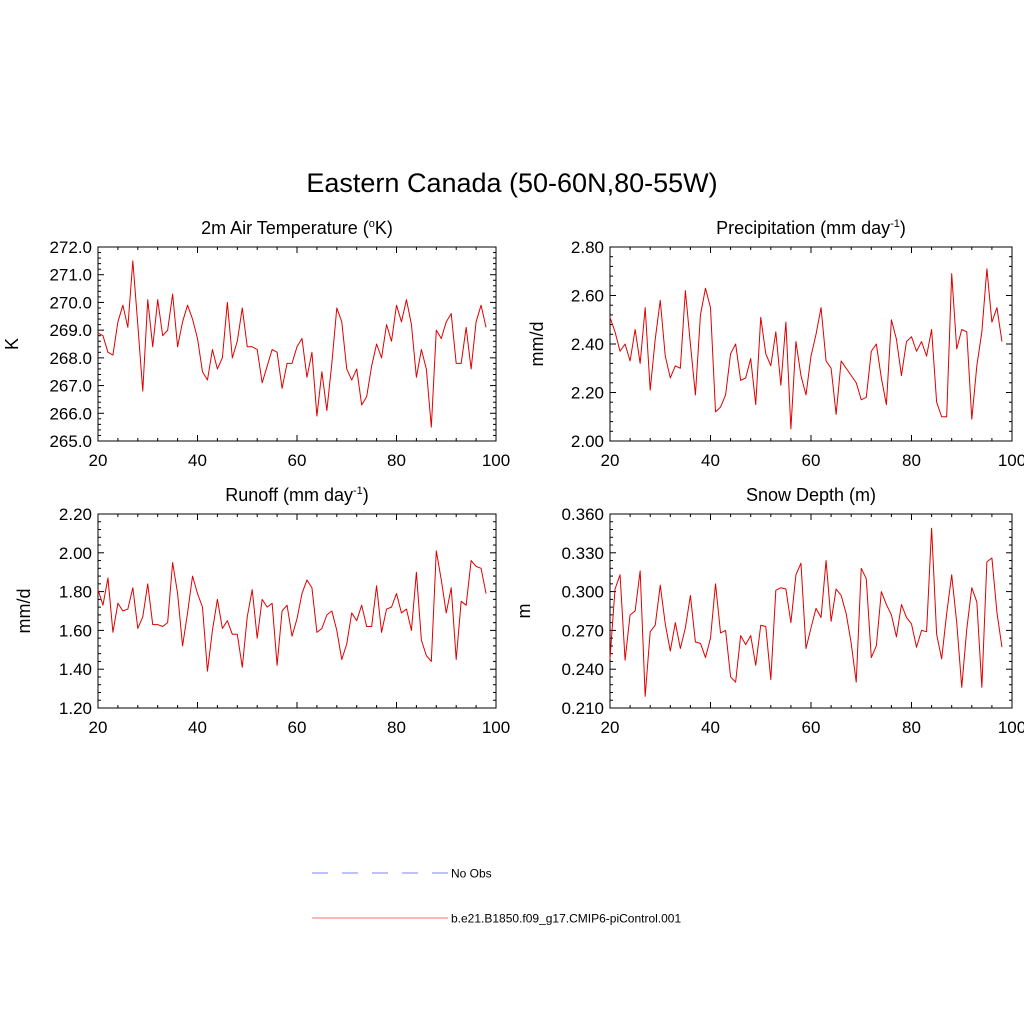 Image resolution: width=1024 pixels, height=1024 pixels. I want to click on panel-title-main: Precipitation (mm day, so click(803, 228).